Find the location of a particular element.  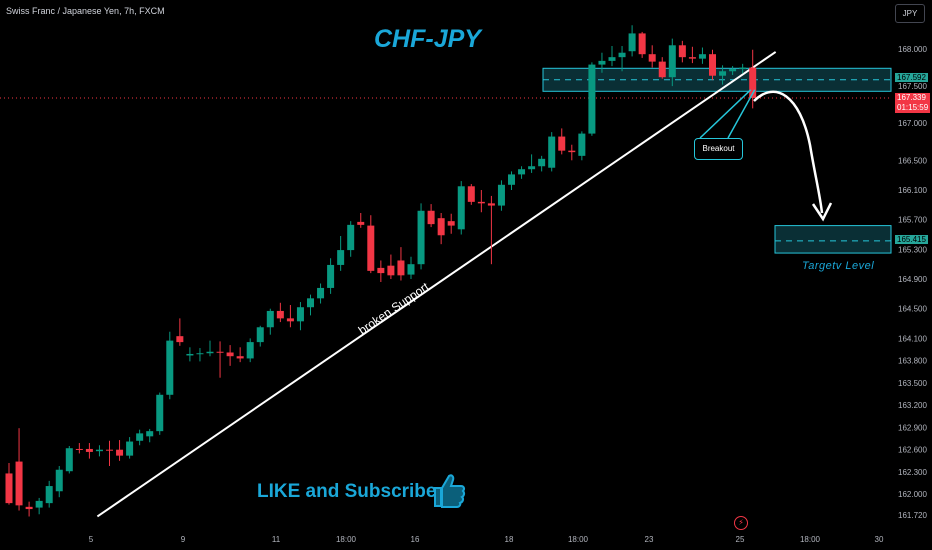

y-tick-label: 164.900 is located at coordinates (912, 279).